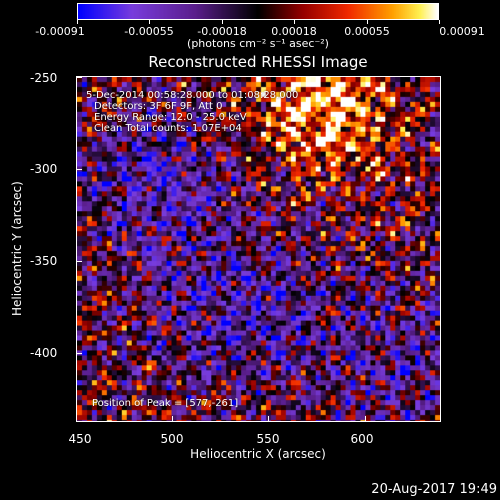 The height and width of the screenshot is (500, 500). Describe the element at coordinates (149, 31) in the screenshot. I see `colorbar-tick-label: -0.00055` at that location.